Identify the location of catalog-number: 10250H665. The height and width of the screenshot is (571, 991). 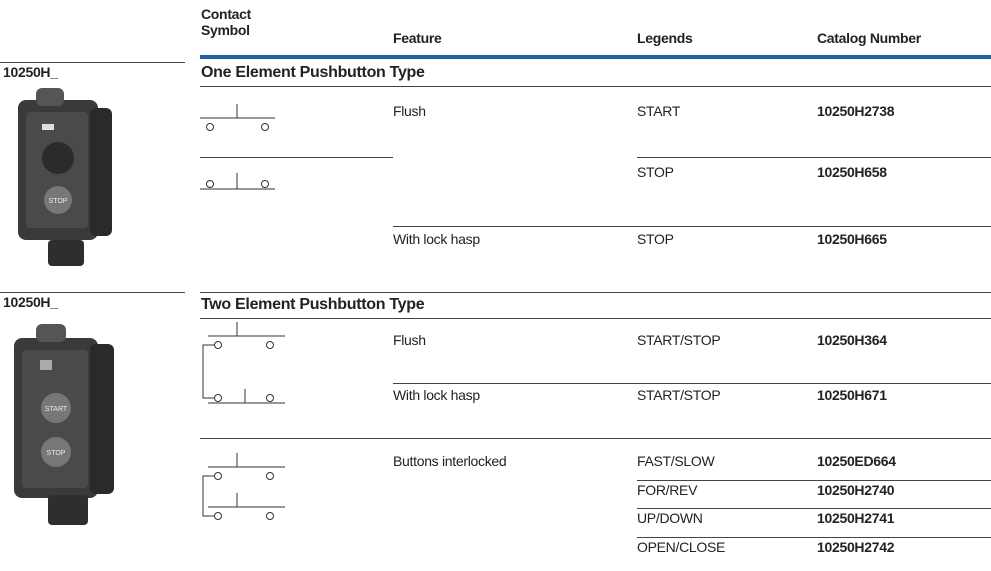
(852, 239).